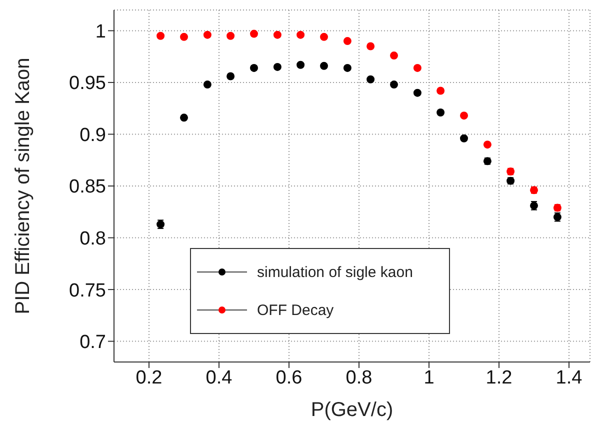 Image resolution: width=592 pixels, height=434 pixels. What do you see at coordinates (335, 272) in the screenshot?
I see `legend-label: simulation of sigle kaon` at bounding box center [335, 272].